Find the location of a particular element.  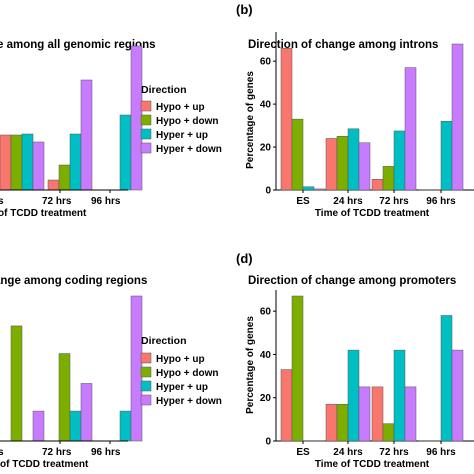

panel-d-x-axis-label: Time of TCDD treatment is located at coordinates (372, 464).